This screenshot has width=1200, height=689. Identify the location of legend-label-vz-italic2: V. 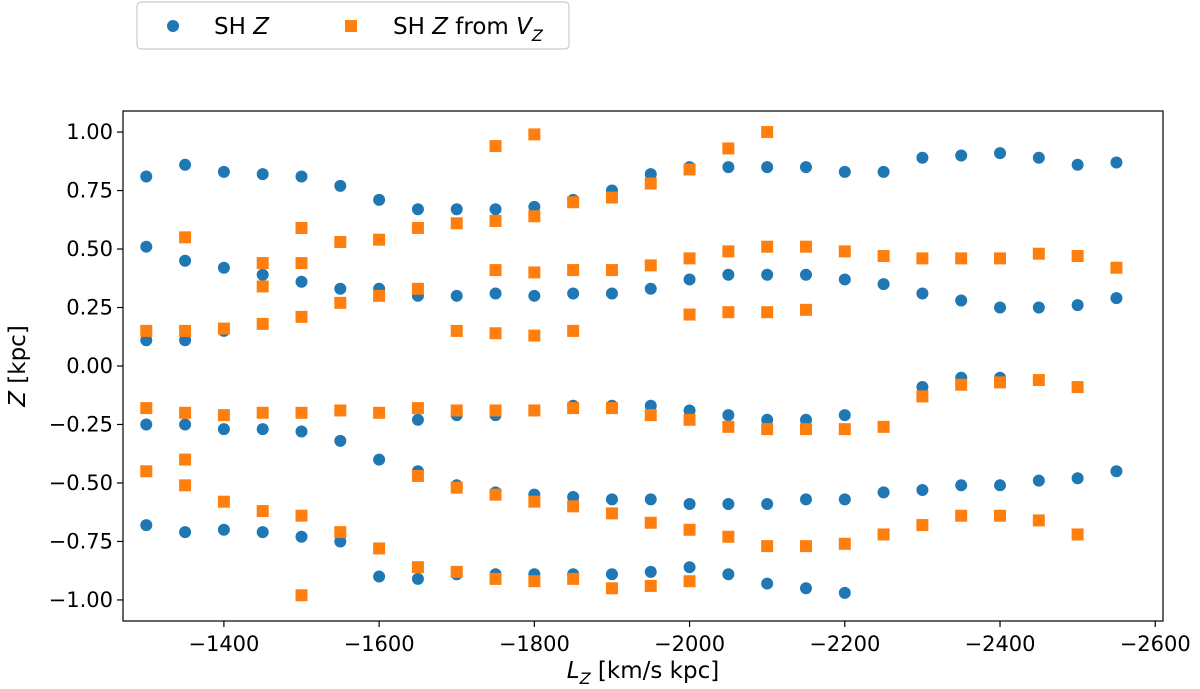
(525, 27).